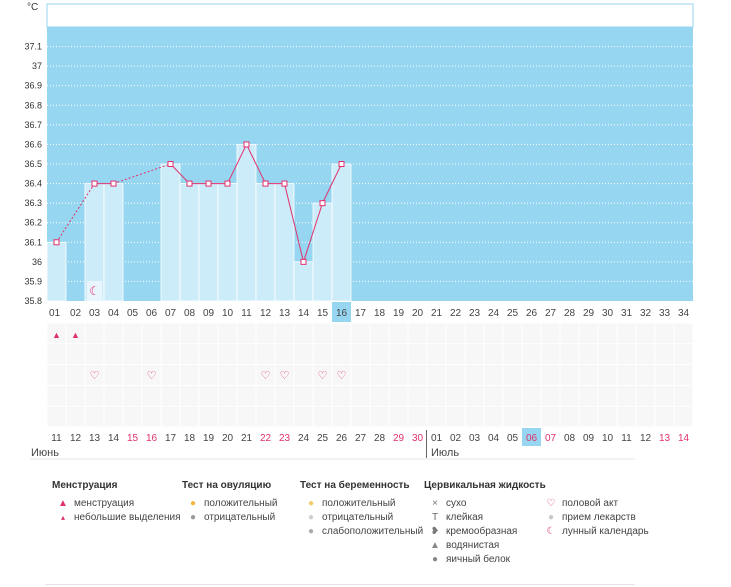 The width and height of the screenshot is (731, 587). I want to click on current-day-highlight, so click(341, 312).